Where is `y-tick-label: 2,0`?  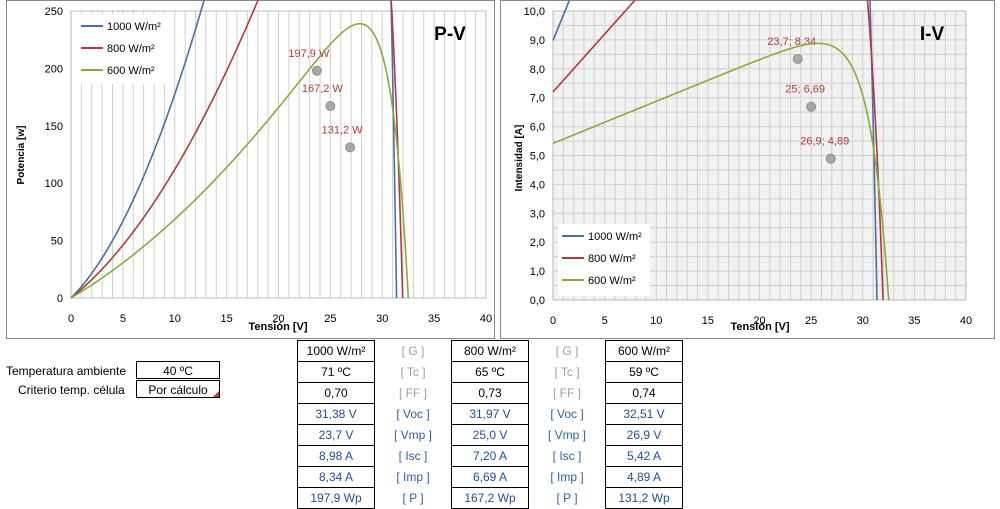
y-tick-label: 2,0 is located at coordinates (537, 243).